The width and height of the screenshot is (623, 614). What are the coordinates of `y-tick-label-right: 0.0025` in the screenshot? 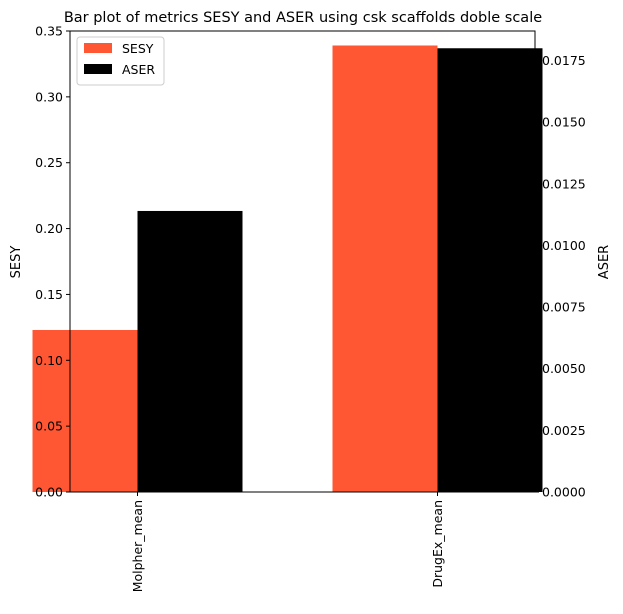 It's located at (564, 430).